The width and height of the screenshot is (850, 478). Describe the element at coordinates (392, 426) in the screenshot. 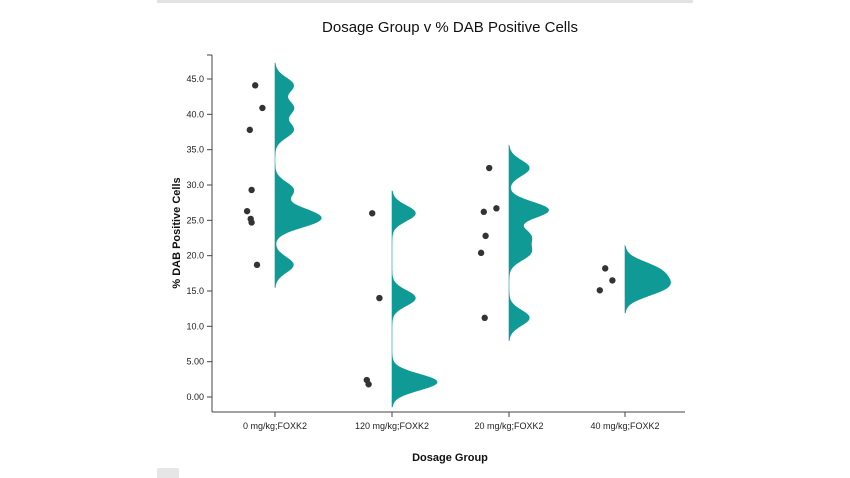

I see `x-tick-label: 120 mg/kg;FOXK2` at that location.